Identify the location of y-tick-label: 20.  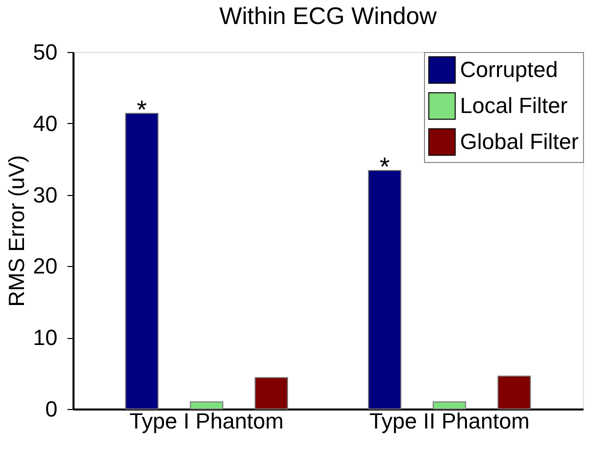
(45, 266).